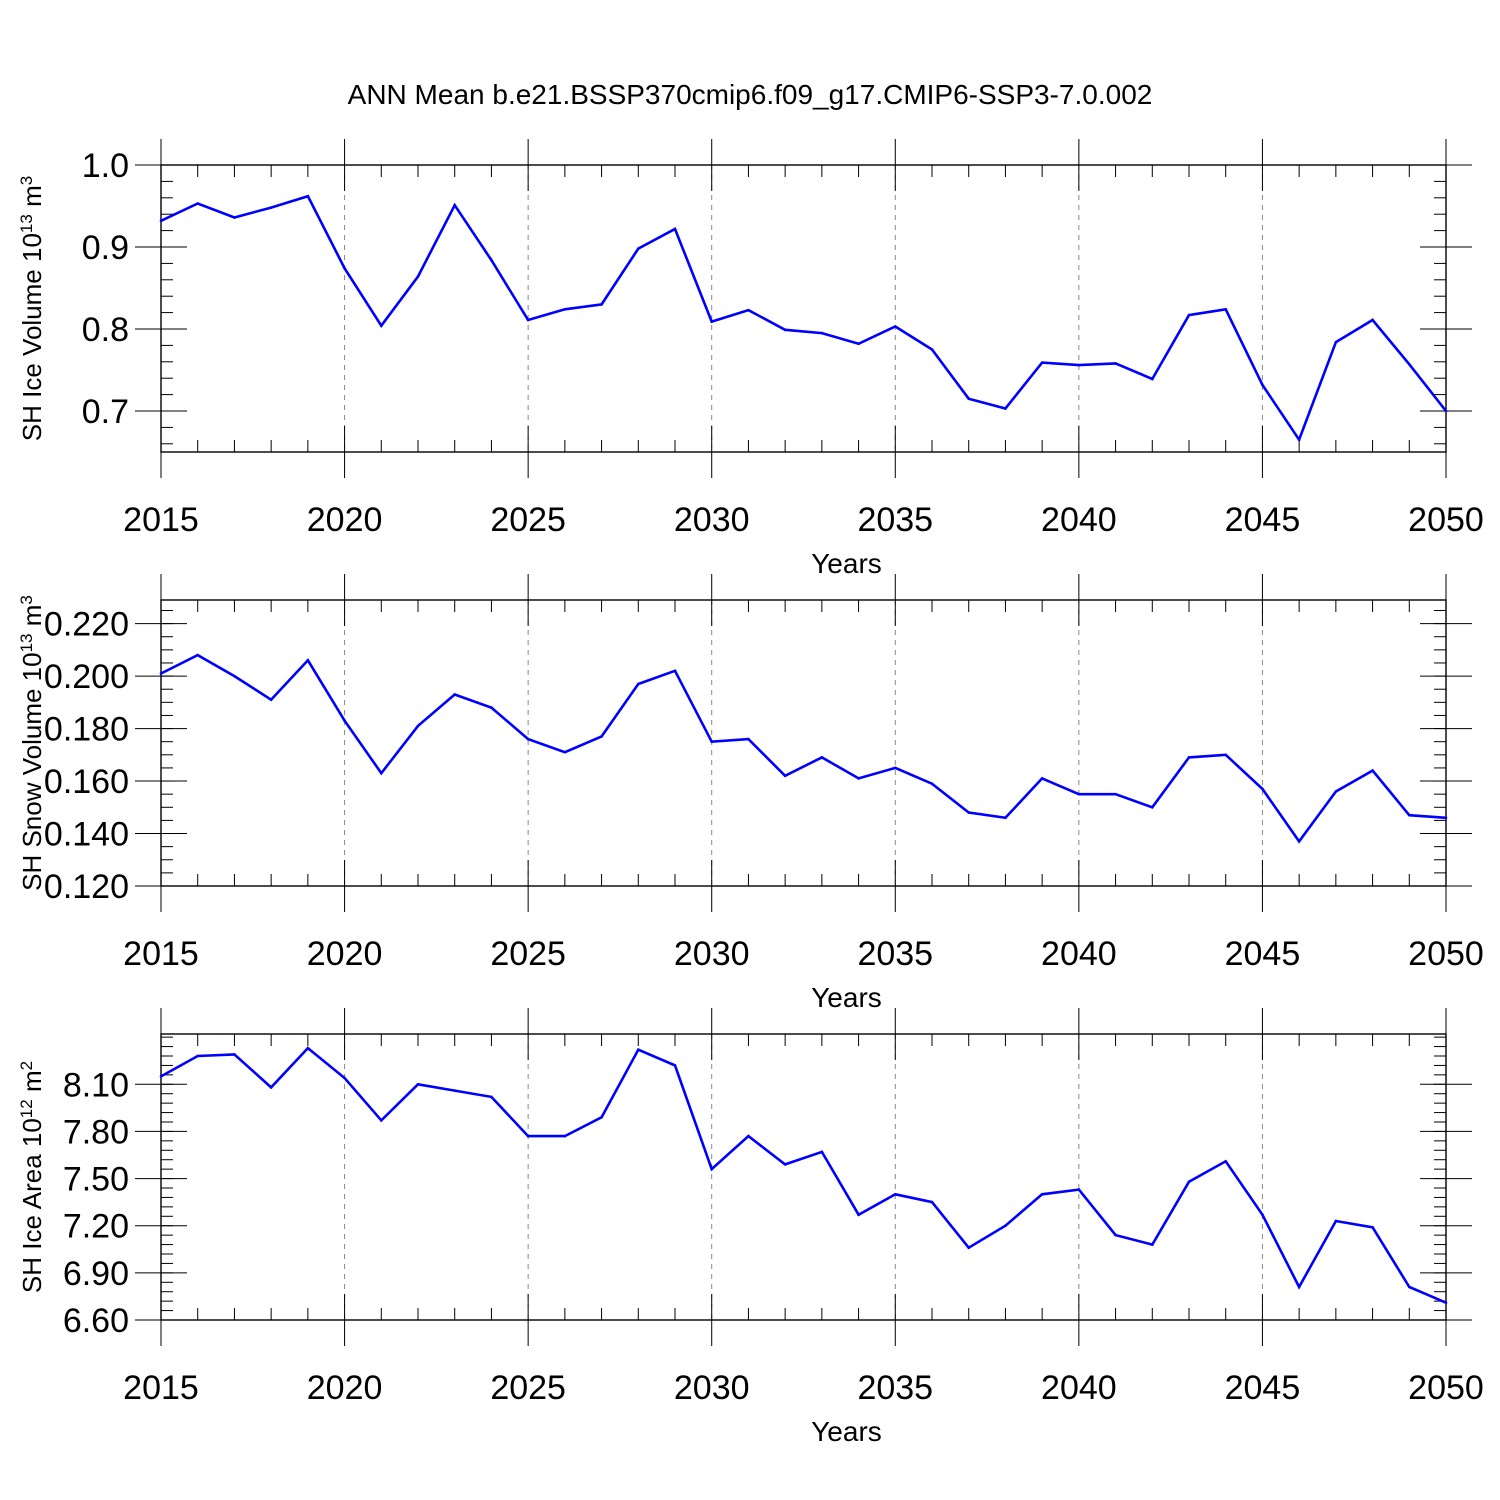  What do you see at coordinates (105, 330) in the screenshot?
I see `y-tick-label: 0.8` at bounding box center [105, 330].